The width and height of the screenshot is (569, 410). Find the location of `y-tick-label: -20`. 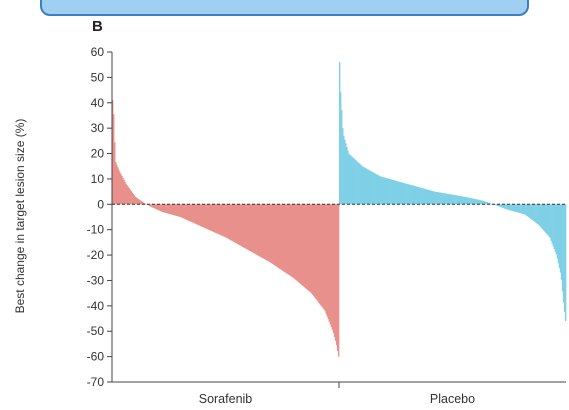

y-tick-label: -20 is located at coordinates (96, 255).